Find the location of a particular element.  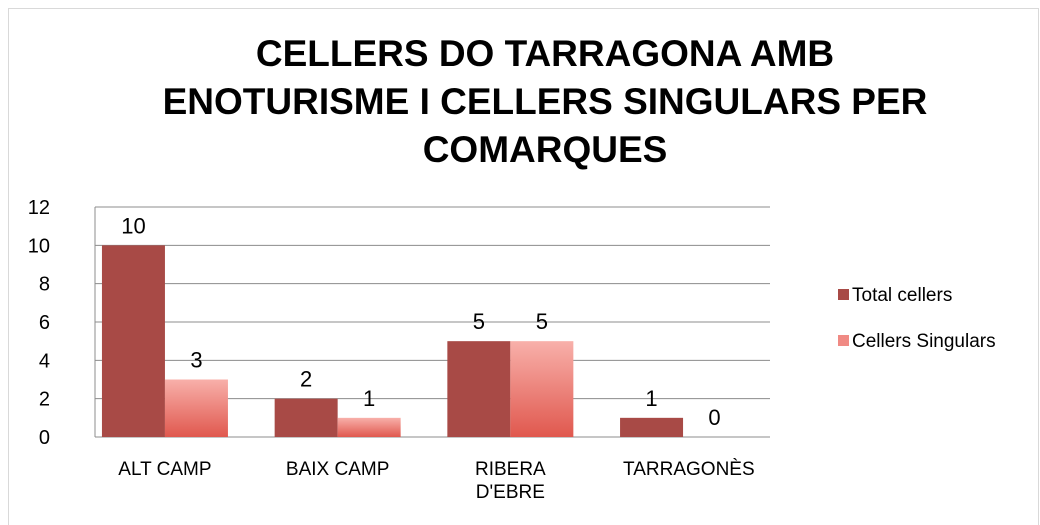

x-tick-label: BAIX CAMP is located at coordinates (337, 469).